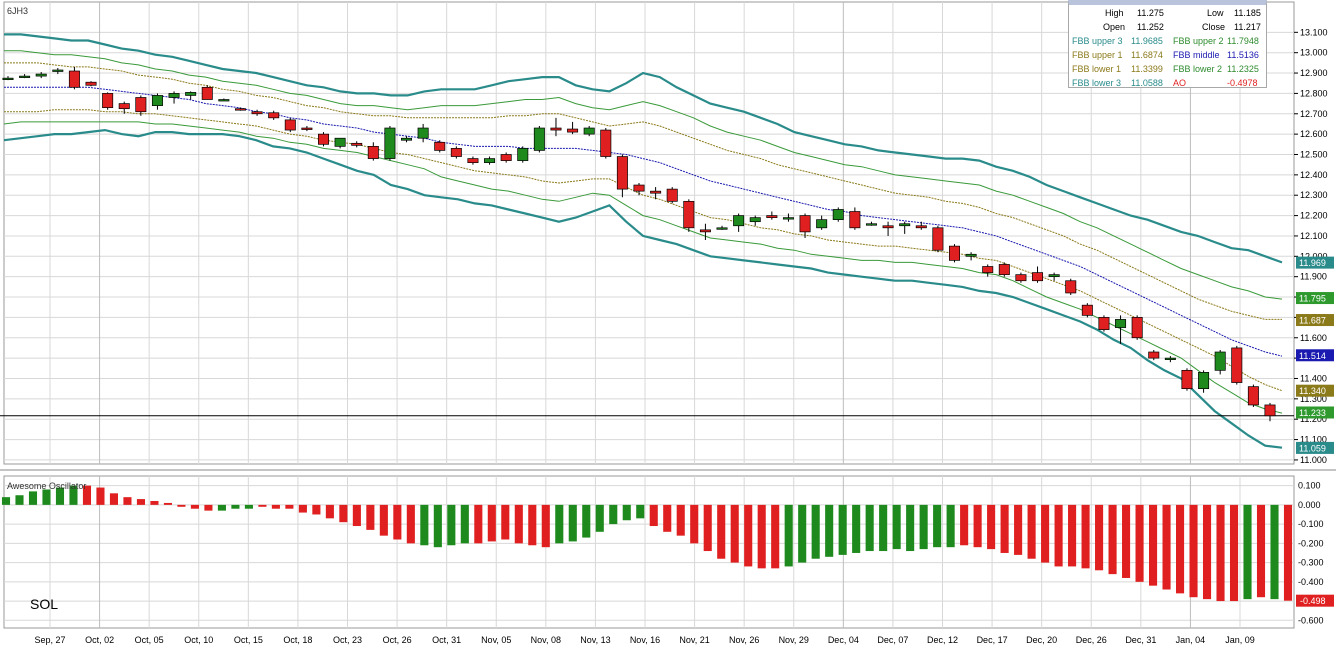  What do you see at coordinates (47, 486) in the screenshot?
I see `ao-title: Awesome Oscillator` at bounding box center [47, 486].